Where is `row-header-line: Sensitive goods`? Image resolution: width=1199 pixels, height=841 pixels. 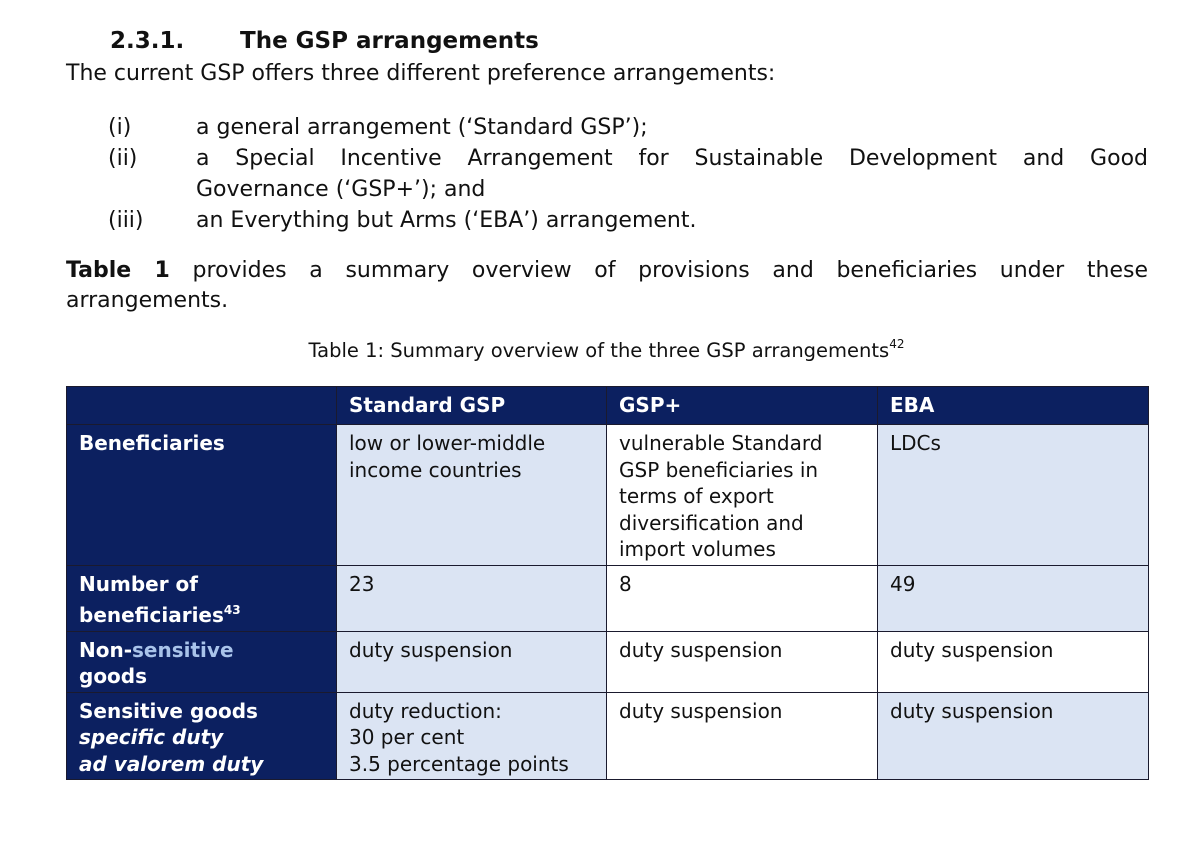
row-header-line: Sensitive goods is located at coordinates (168, 710).